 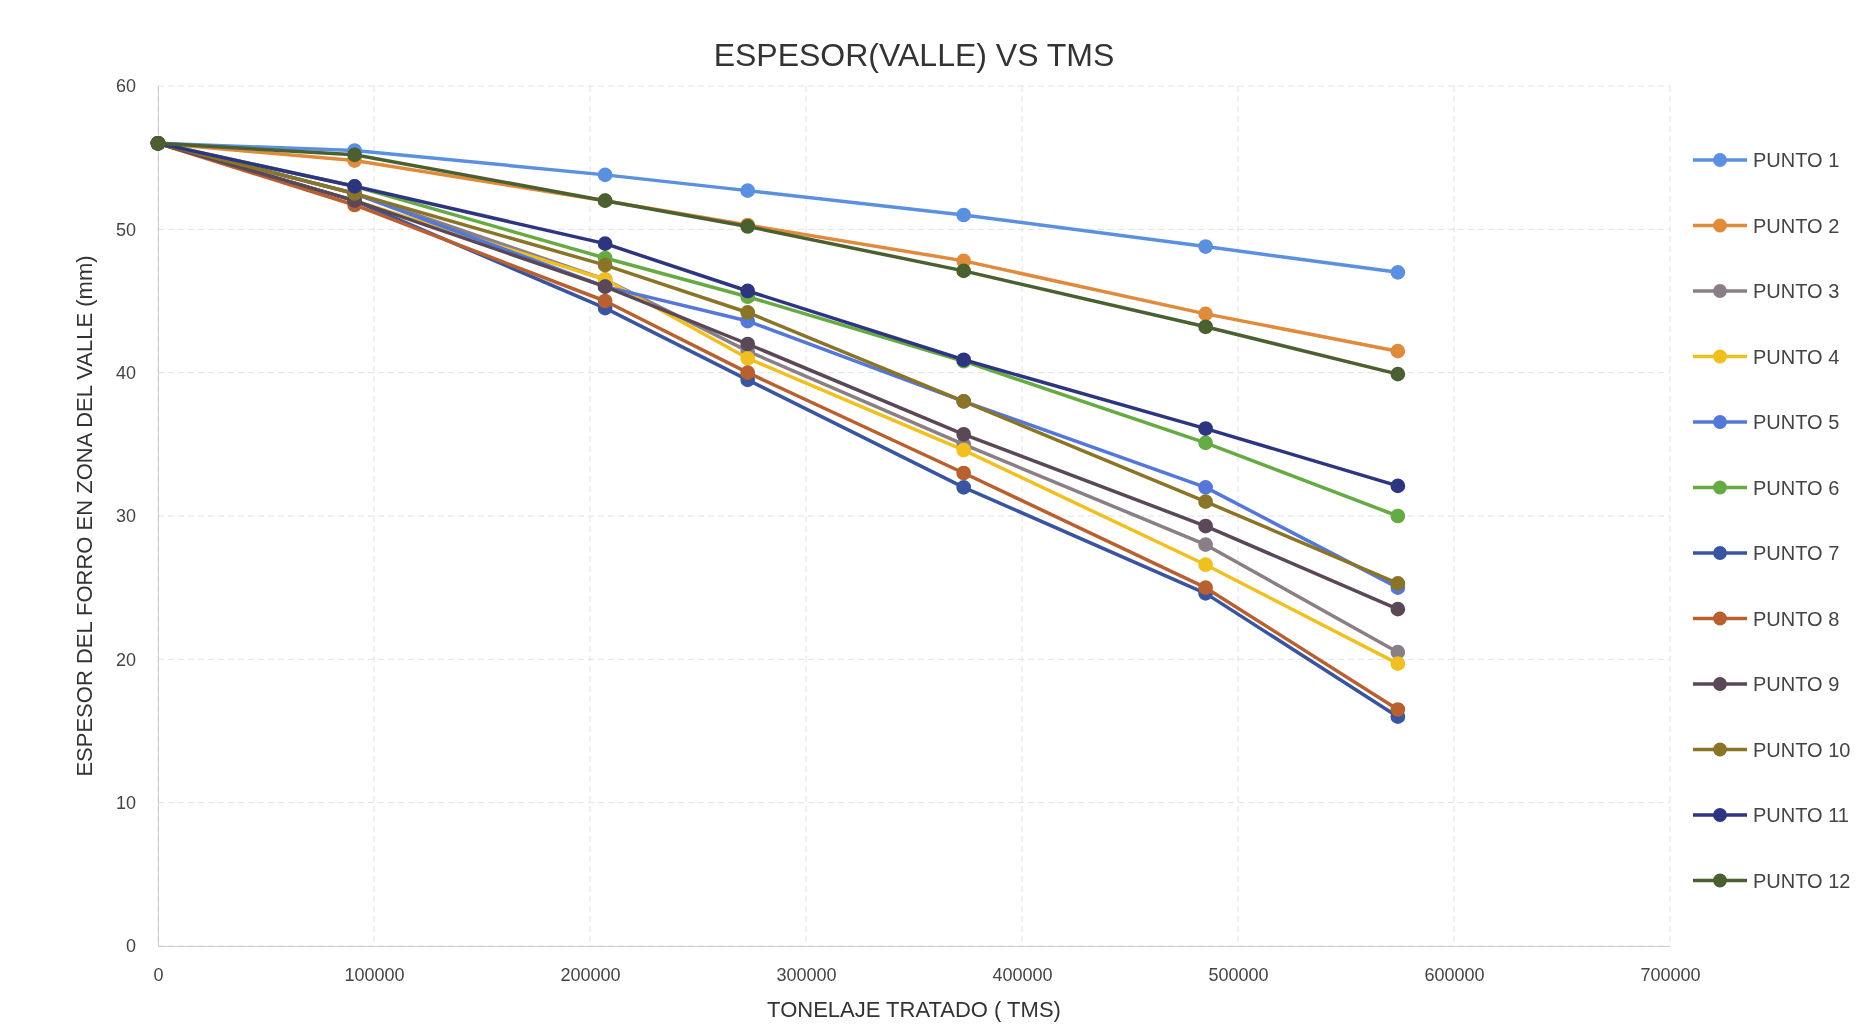 What do you see at coordinates (1802, 749) in the screenshot?
I see `legend-label: PUNTO 10` at bounding box center [1802, 749].